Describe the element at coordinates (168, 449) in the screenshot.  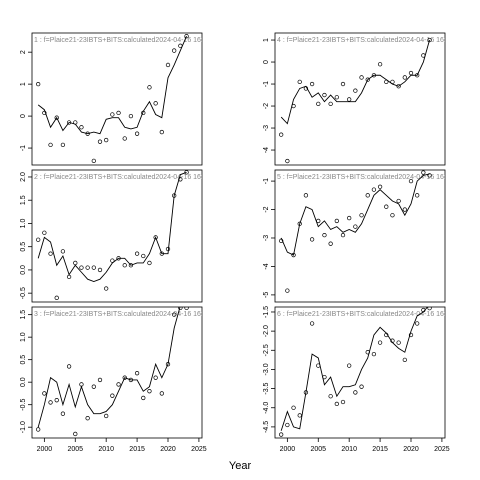
I see `x-tick-label: 2020` at that location.